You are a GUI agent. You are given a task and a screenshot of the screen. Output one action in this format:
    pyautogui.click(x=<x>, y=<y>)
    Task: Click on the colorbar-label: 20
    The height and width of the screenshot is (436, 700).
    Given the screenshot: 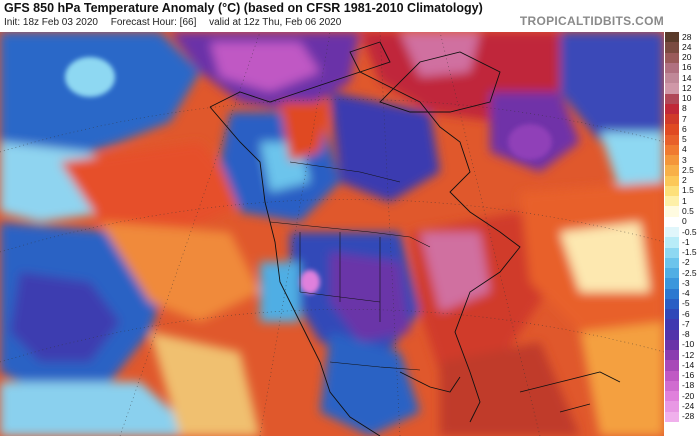 What is the action you would take?
    pyautogui.click(x=687, y=57)
    